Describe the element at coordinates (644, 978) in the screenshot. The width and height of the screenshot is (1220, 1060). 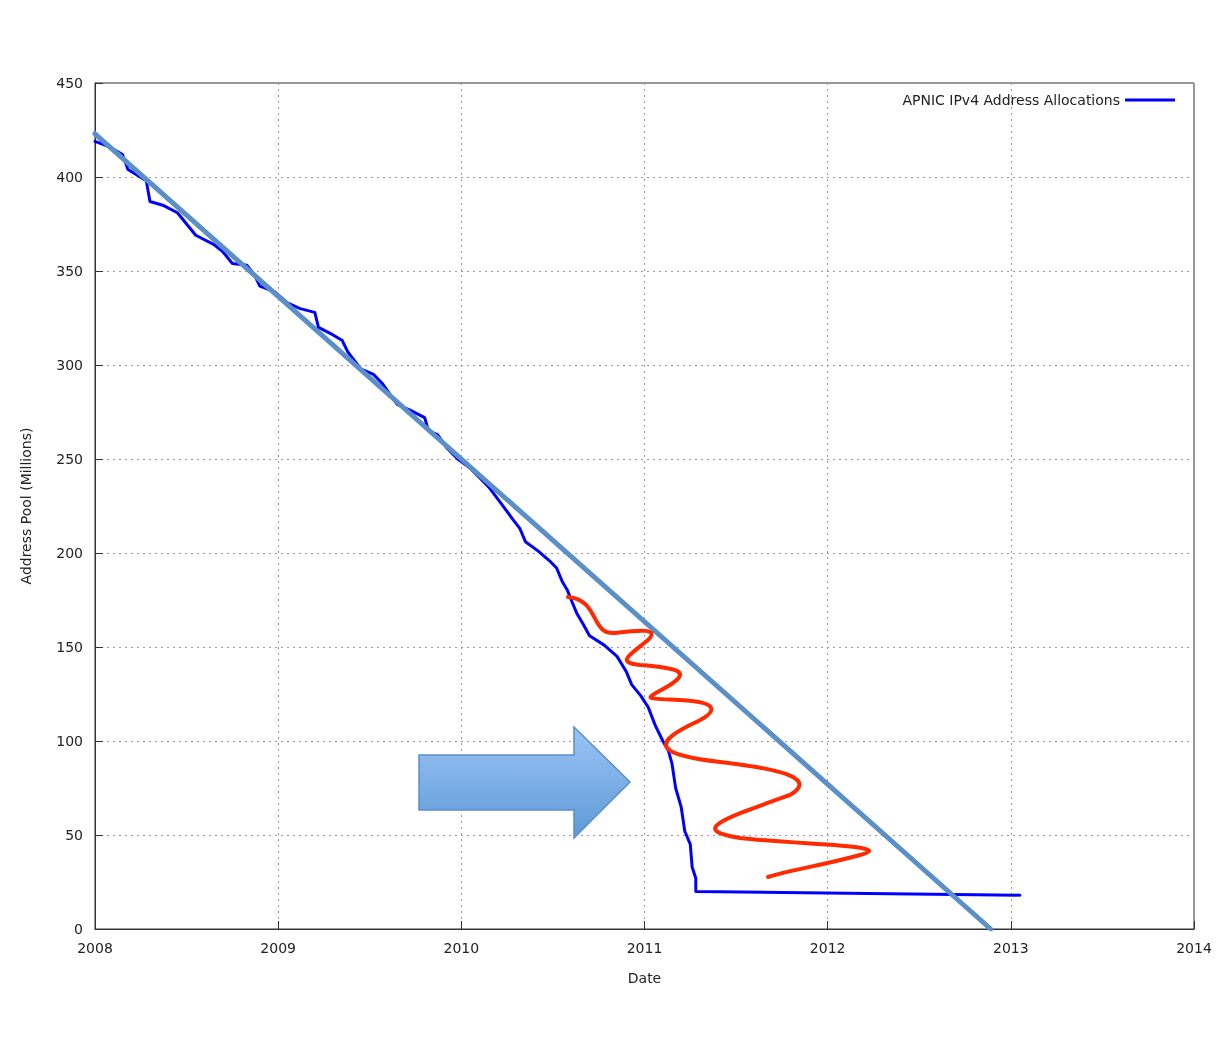
I see `x-axis-title: Date` at that location.